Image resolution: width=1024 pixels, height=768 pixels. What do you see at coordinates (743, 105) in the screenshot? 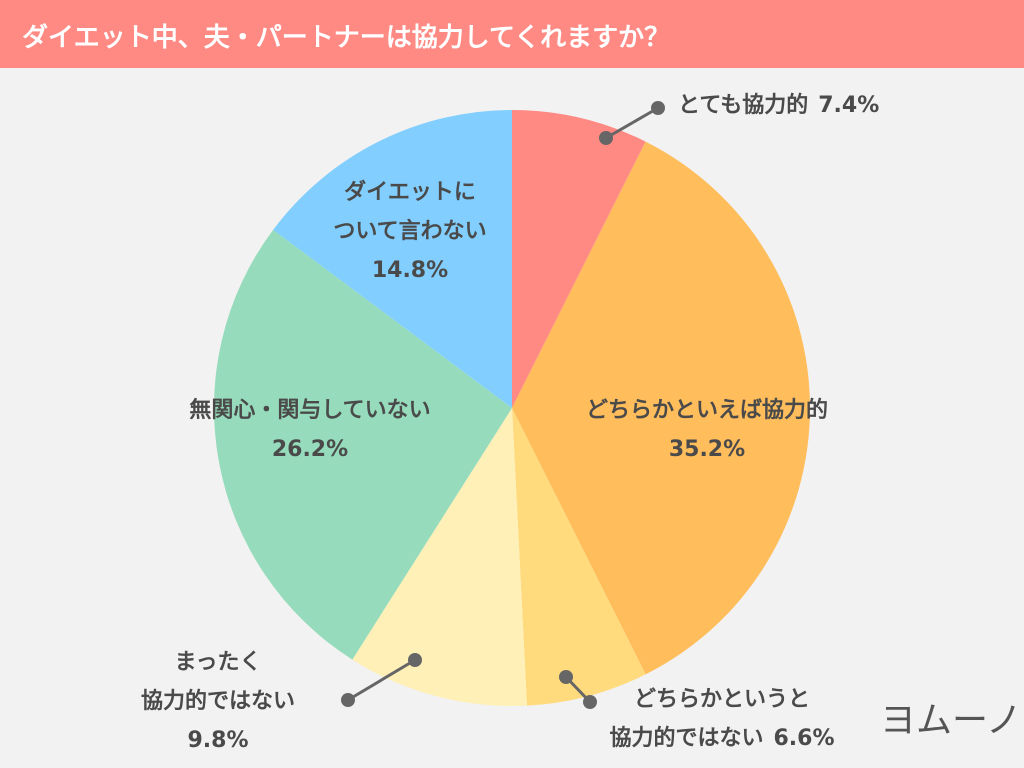
I see `category-label: とても協力的` at bounding box center [743, 105].